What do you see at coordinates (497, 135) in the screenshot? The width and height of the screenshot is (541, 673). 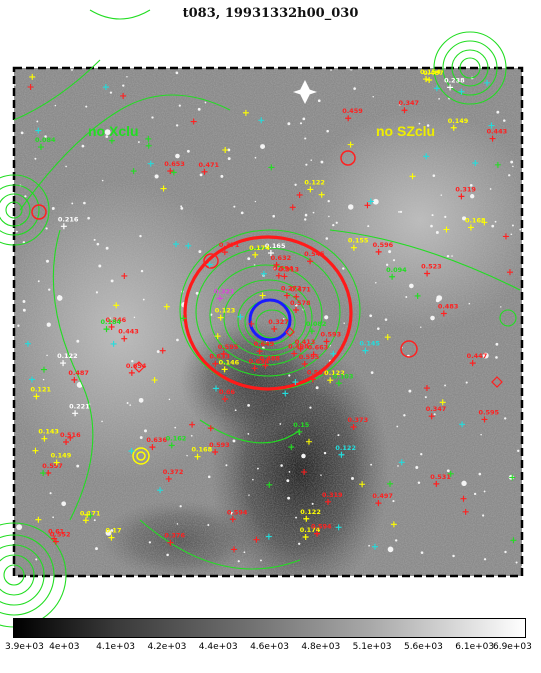 I see `source-marker: 0.443` at bounding box center [497, 135].